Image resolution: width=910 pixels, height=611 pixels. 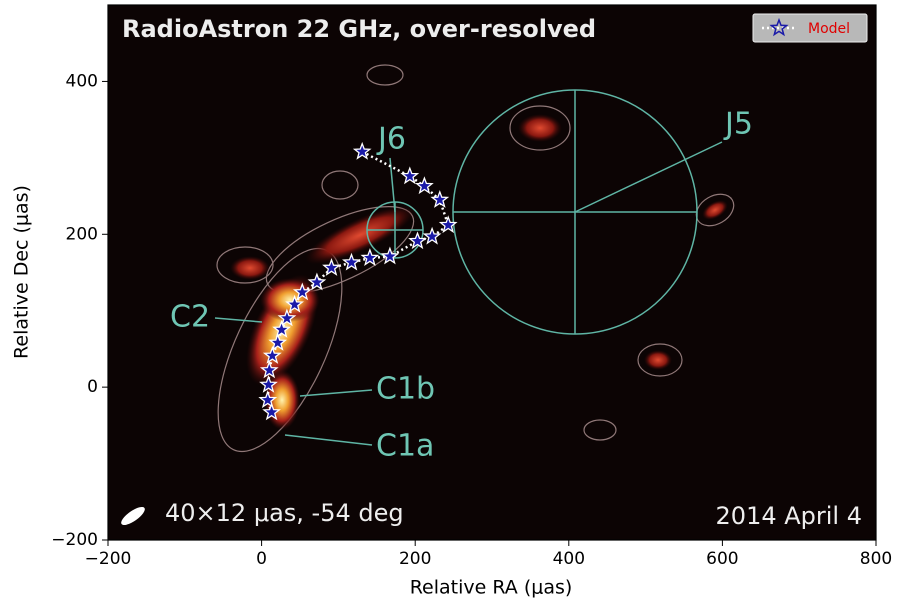 What do you see at coordinates (92, 387) in the screenshot?
I see `y-tick-label: 0` at bounding box center [92, 387].